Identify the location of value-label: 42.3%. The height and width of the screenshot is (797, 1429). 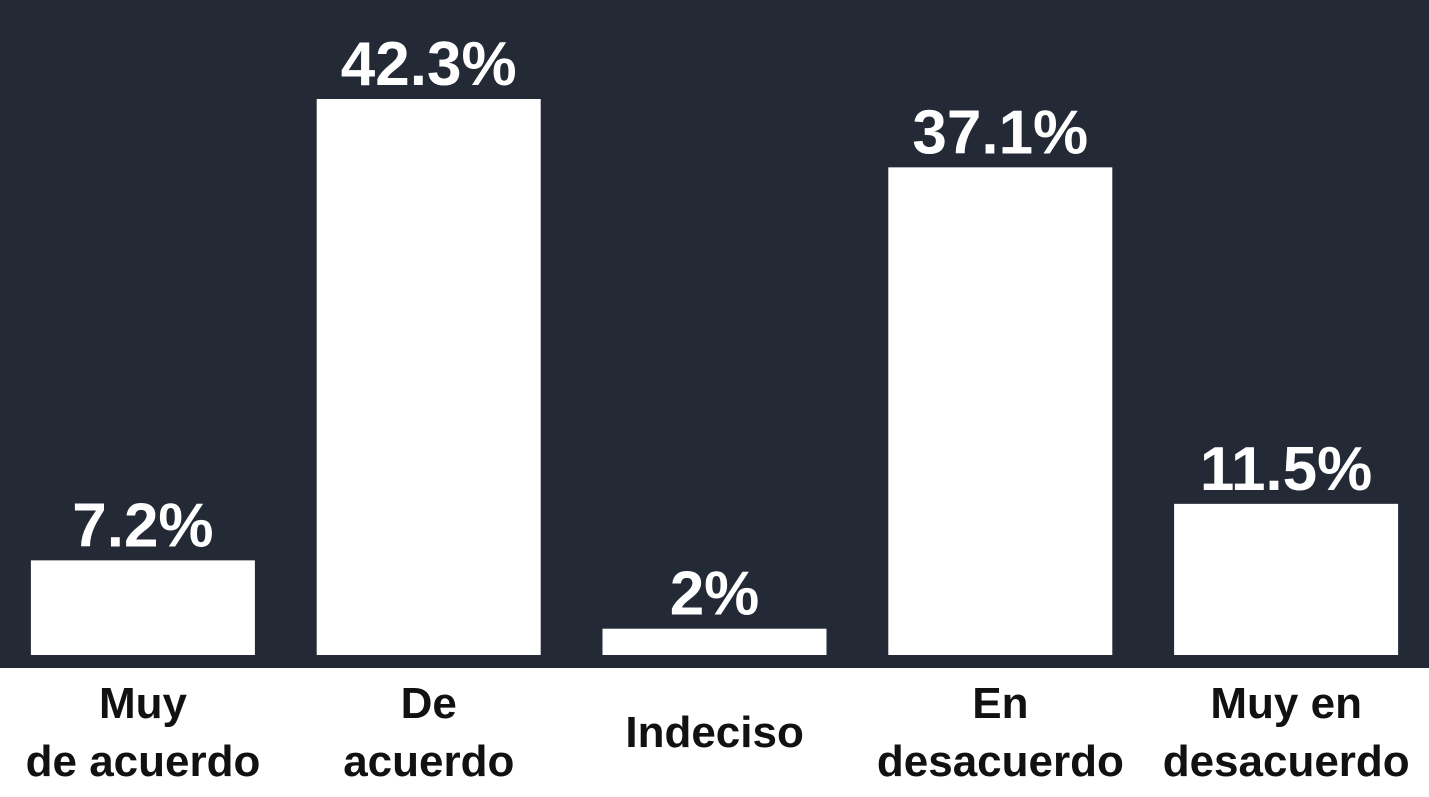
(429, 64).